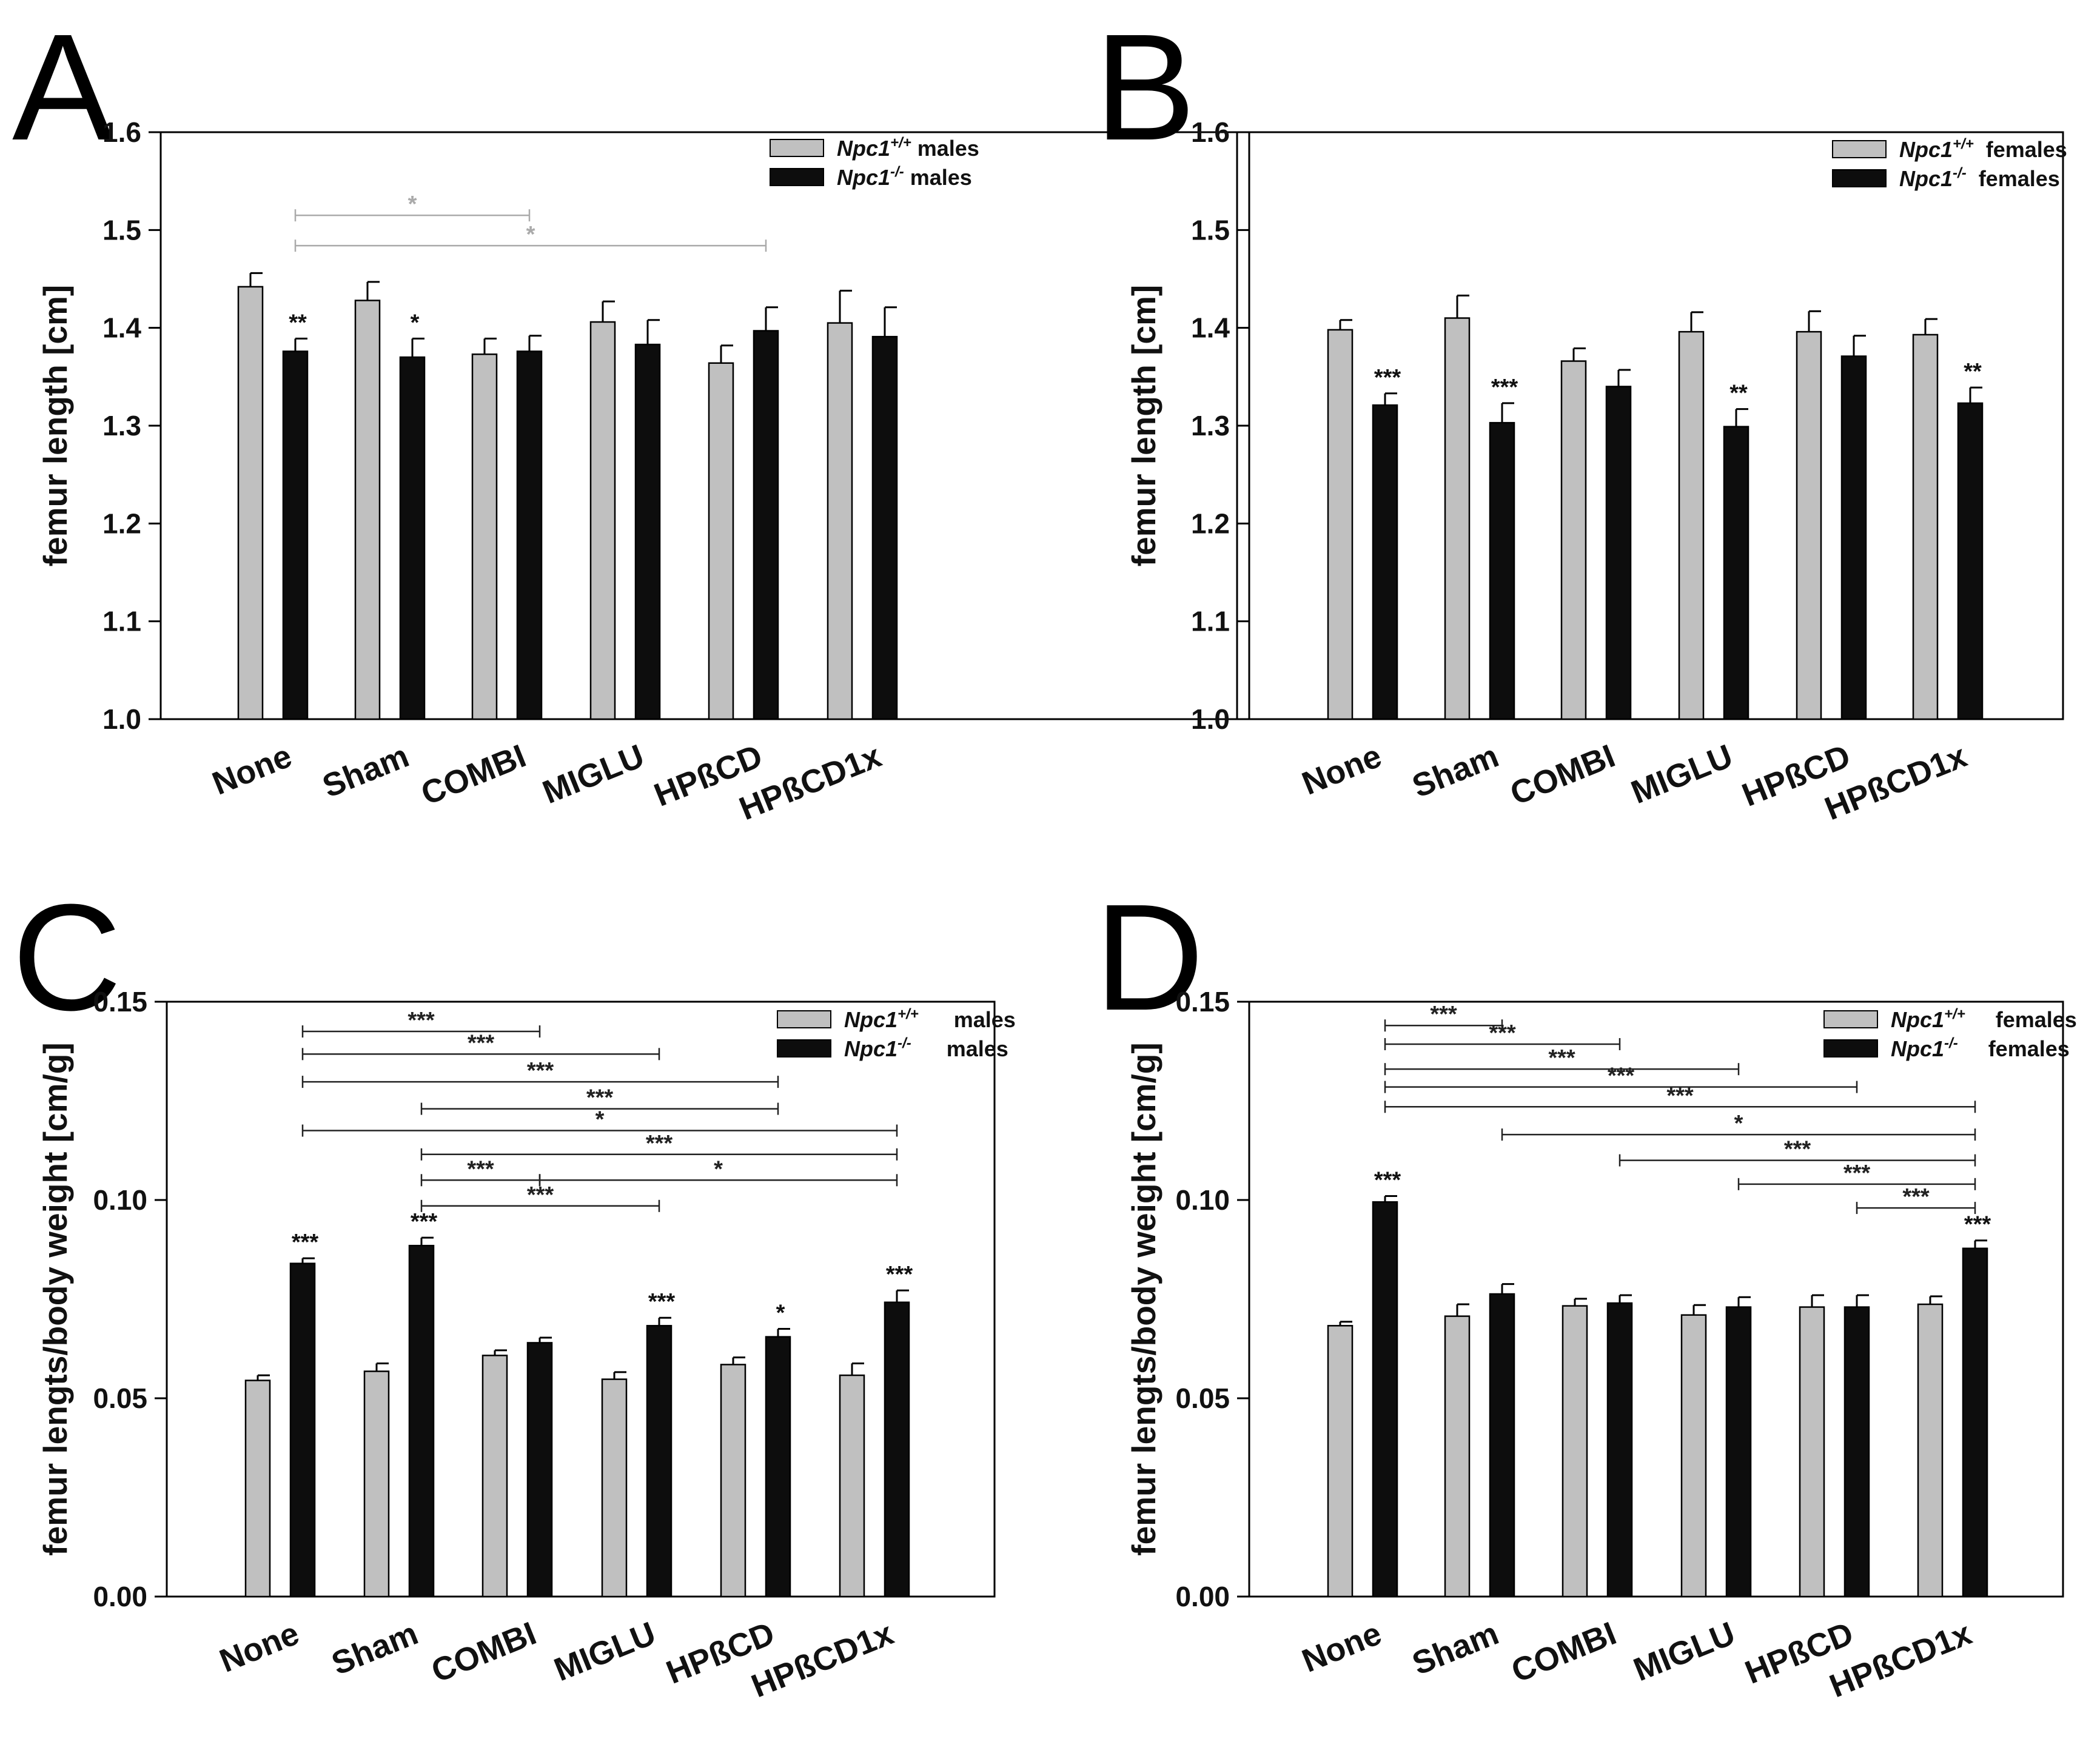  What do you see at coordinates (1146, 87) in the screenshot?
I see `panel-label: B` at bounding box center [1146, 87].